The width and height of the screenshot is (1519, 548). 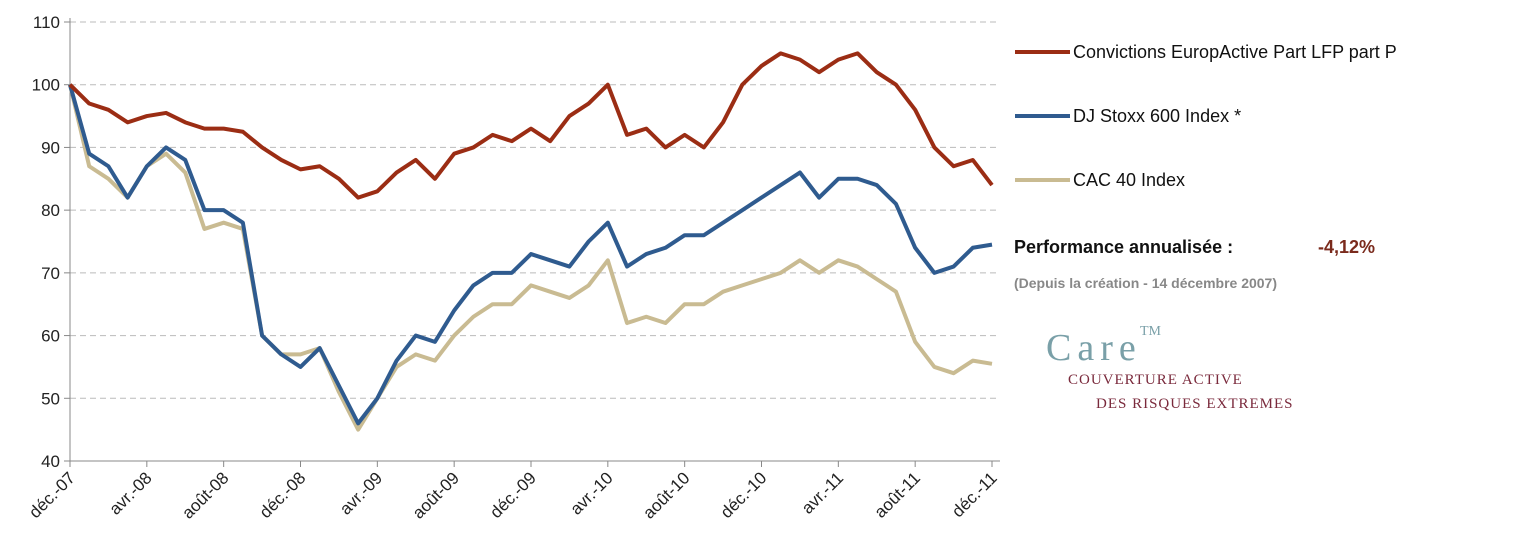 What do you see at coordinates (130, 493) in the screenshot?
I see `x-tick-label: avr.-08` at bounding box center [130, 493].